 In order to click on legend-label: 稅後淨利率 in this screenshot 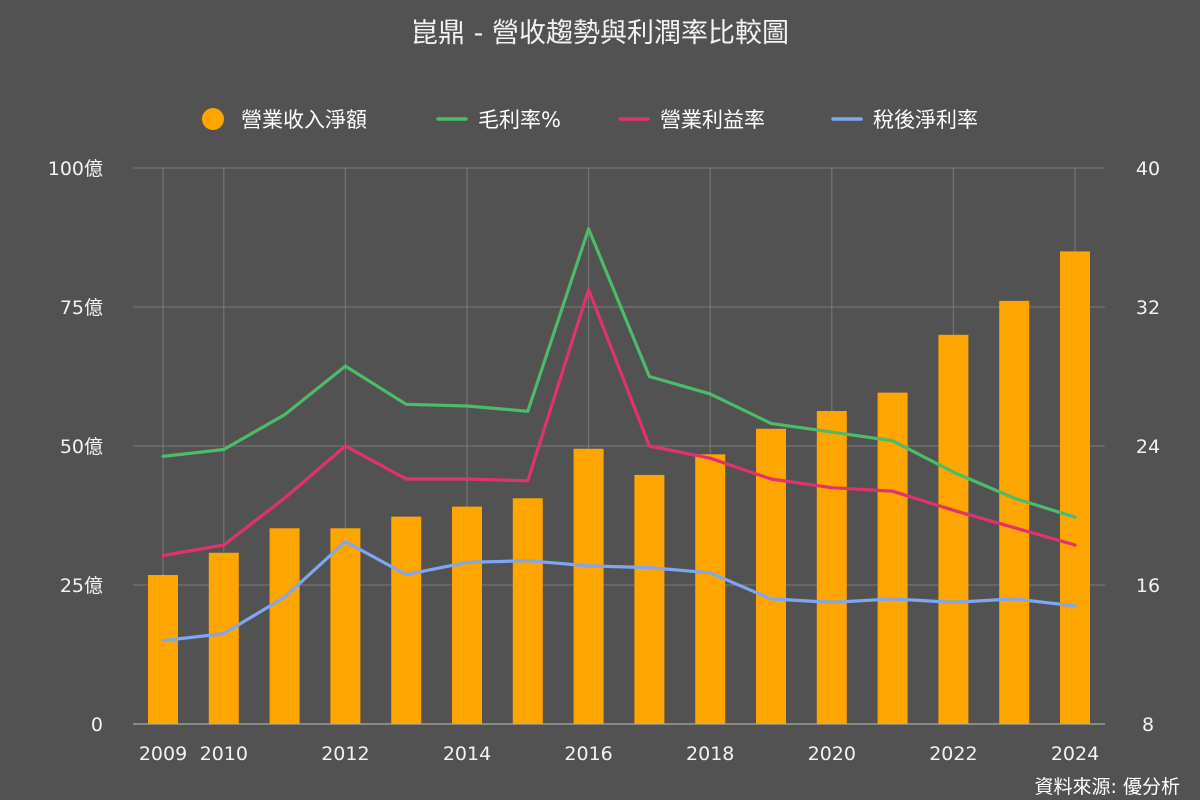, I will do `click(925, 120)`.